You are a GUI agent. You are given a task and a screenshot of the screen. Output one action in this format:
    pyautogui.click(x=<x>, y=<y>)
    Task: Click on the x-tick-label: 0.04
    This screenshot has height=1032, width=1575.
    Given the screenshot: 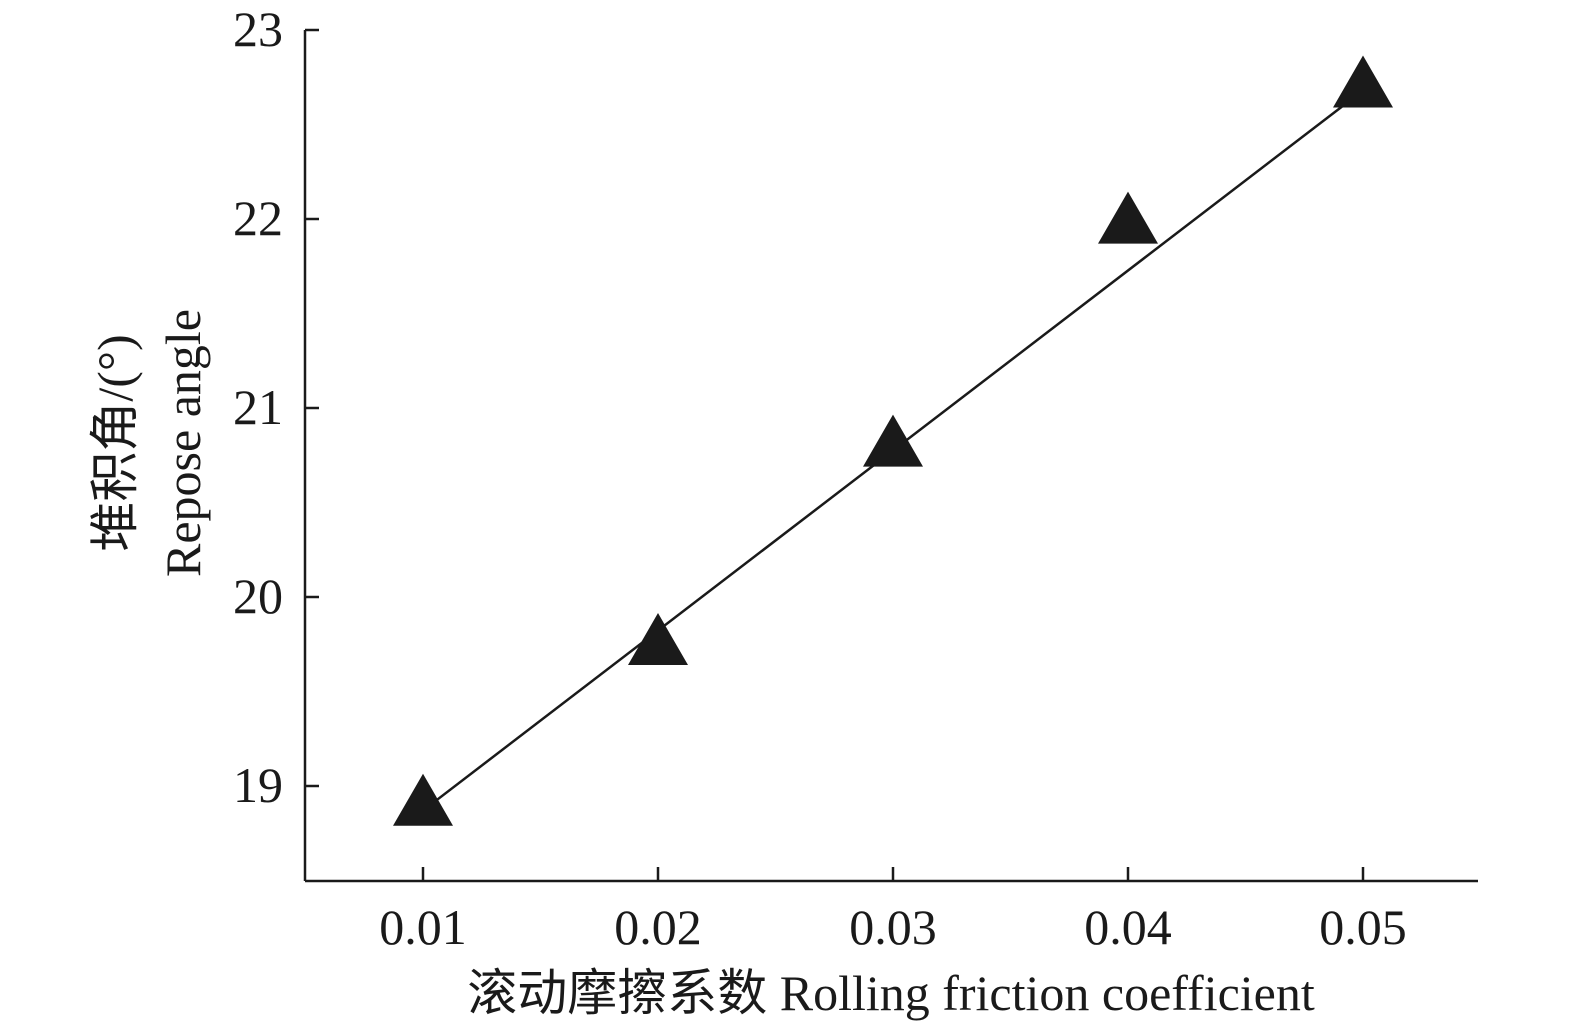 What is the action you would take?
    pyautogui.click(x=1128, y=927)
    